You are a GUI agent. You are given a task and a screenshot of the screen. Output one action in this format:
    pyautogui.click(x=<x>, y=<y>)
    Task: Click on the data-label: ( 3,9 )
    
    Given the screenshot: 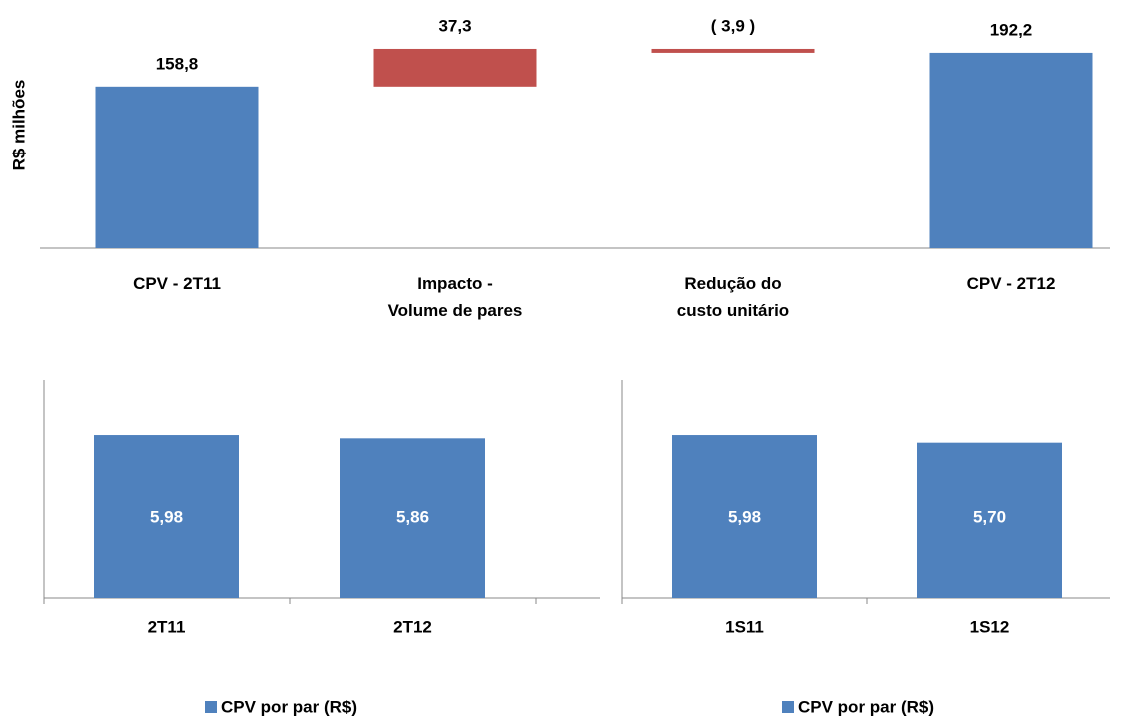 What is the action you would take?
    pyautogui.click(x=733, y=25)
    